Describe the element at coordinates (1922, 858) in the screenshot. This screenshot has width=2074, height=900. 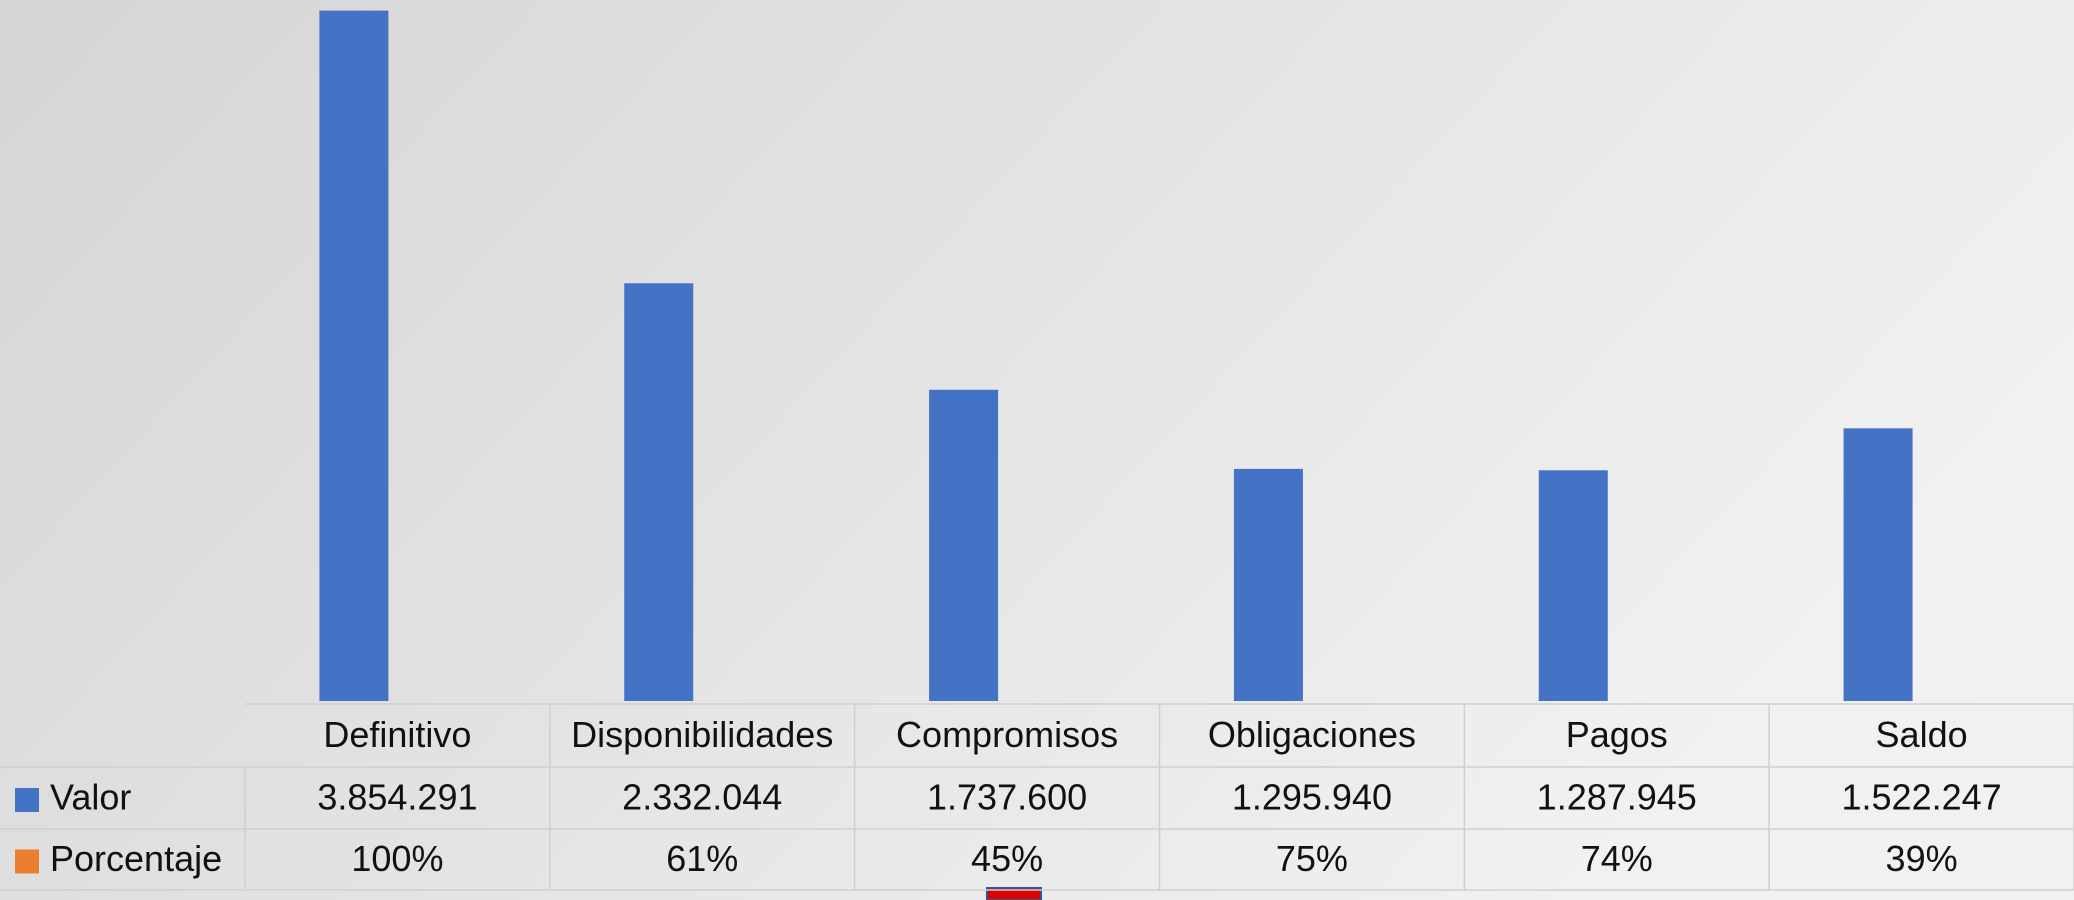
I see `data-label: 39%` at that location.